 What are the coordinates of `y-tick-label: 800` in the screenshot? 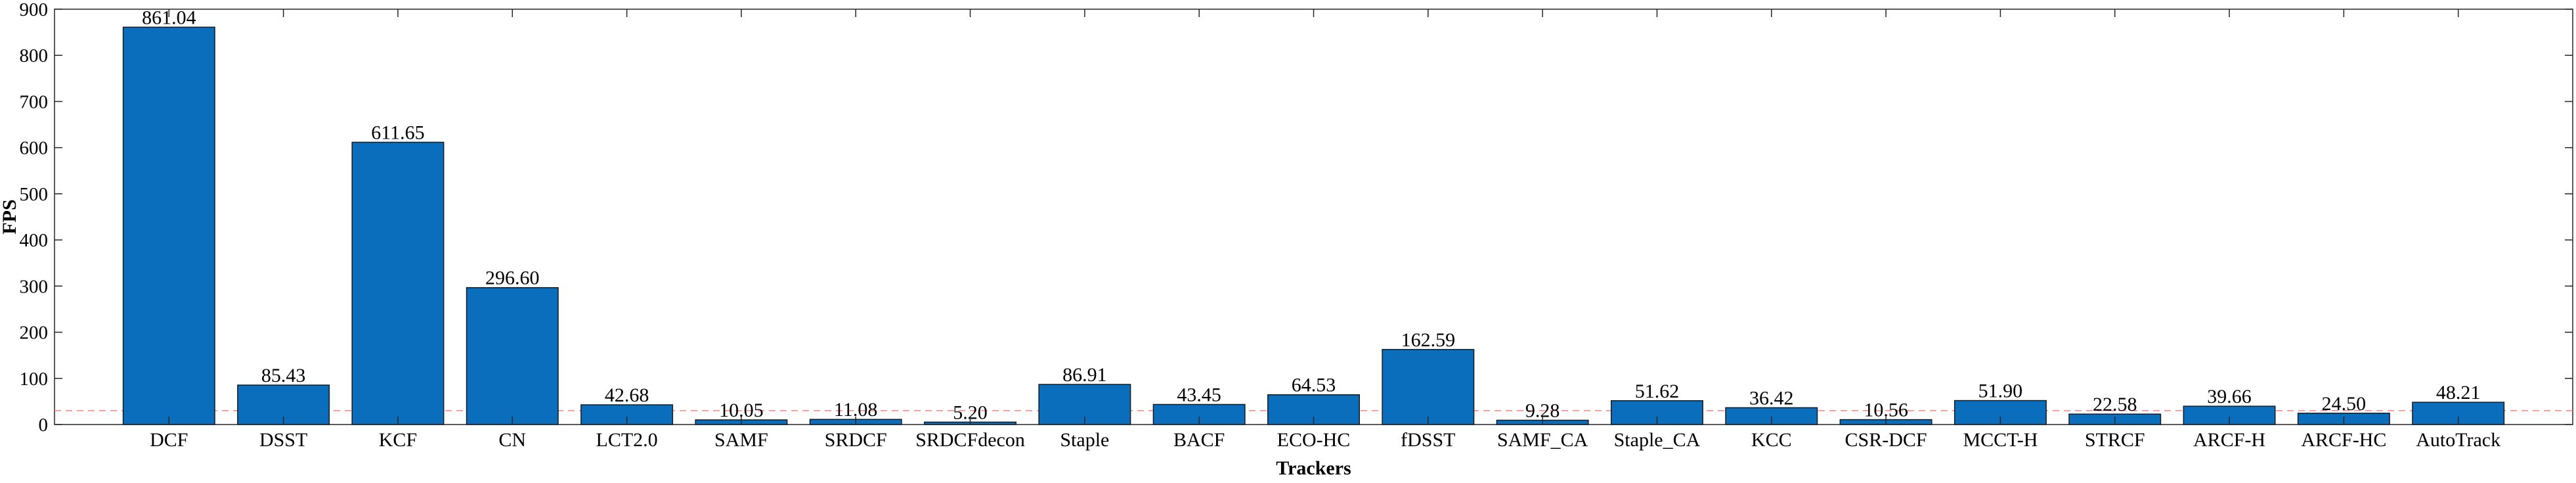 It's located at (34, 55).